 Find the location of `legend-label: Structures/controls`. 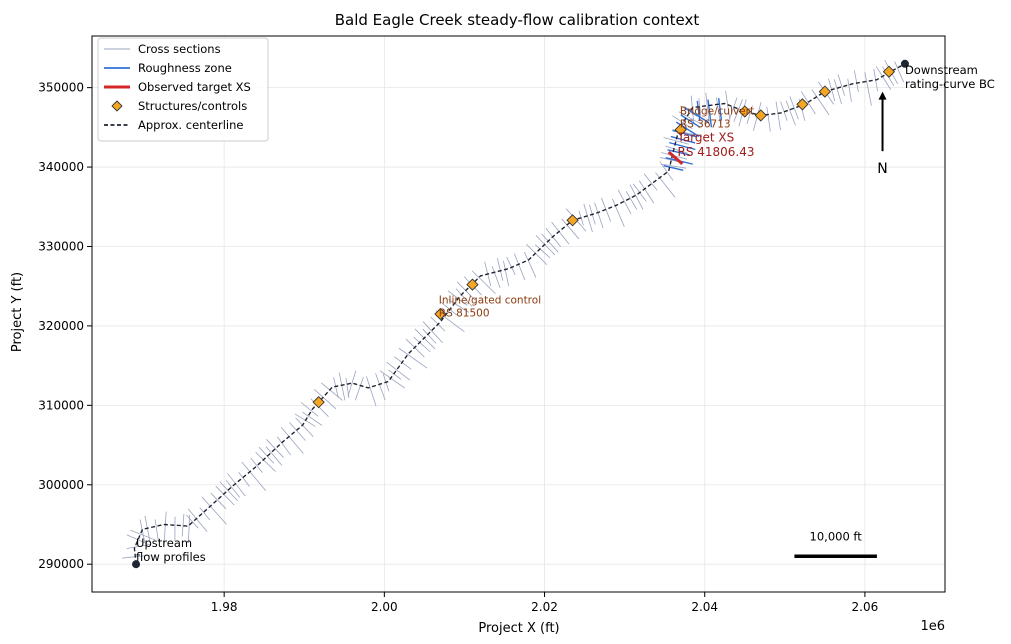

legend-label: Structures/controls is located at coordinates (192, 106).